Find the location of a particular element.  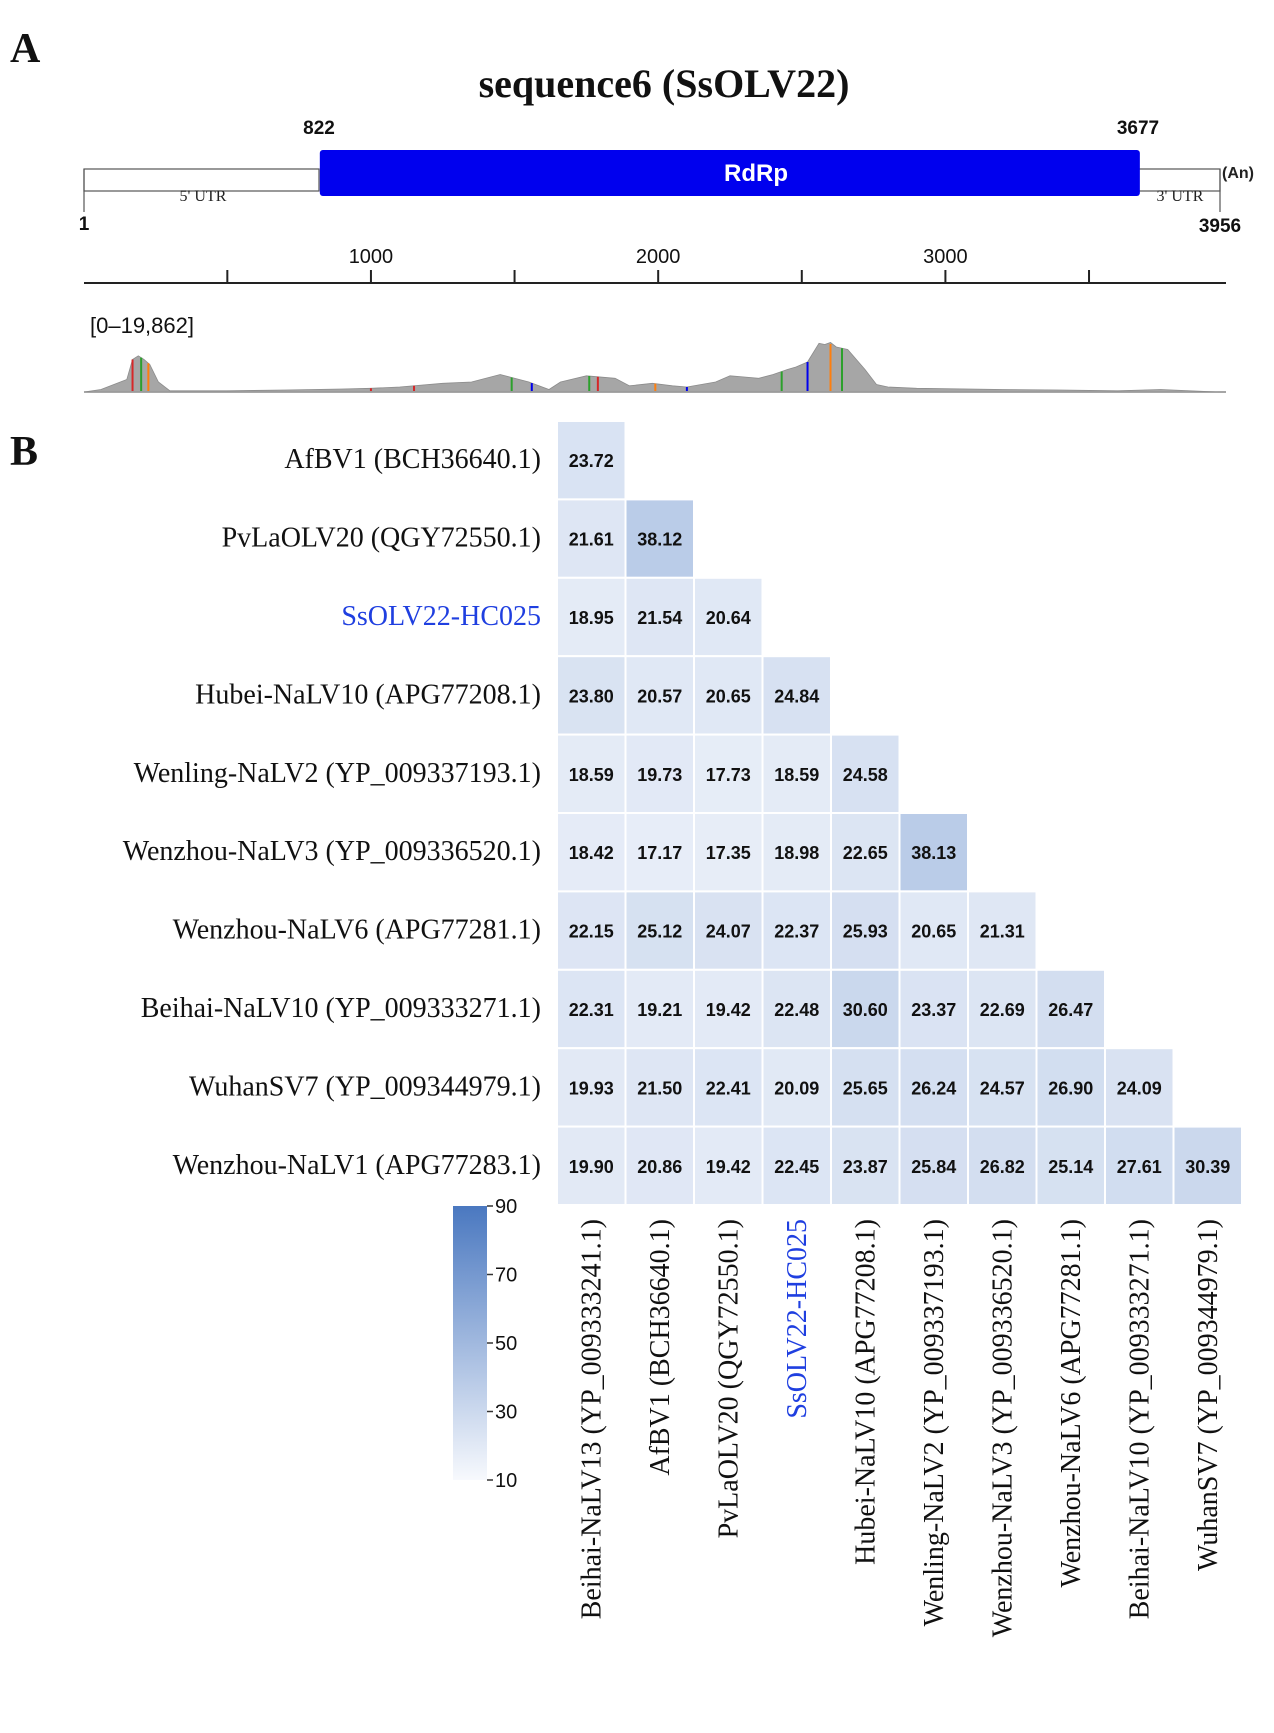

heatmap-cell-value: 19.73 is located at coordinates (659, 775).